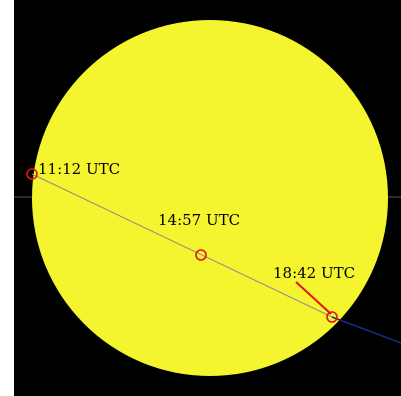 This screenshot has width=401, height=396. What do you see at coordinates (313, 298) in the screenshot?
I see `egress-segment` at bounding box center [313, 298].